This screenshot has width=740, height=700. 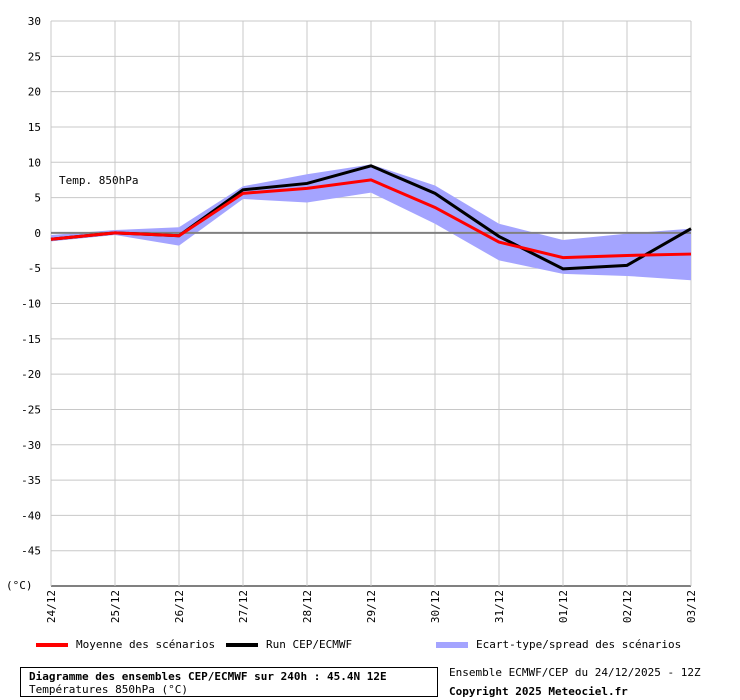 What do you see at coordinates (108, 689) in the screenshot?
I see `chart-subtitle: Températures 850hPa (°C)` at bounding box center [108, 689].